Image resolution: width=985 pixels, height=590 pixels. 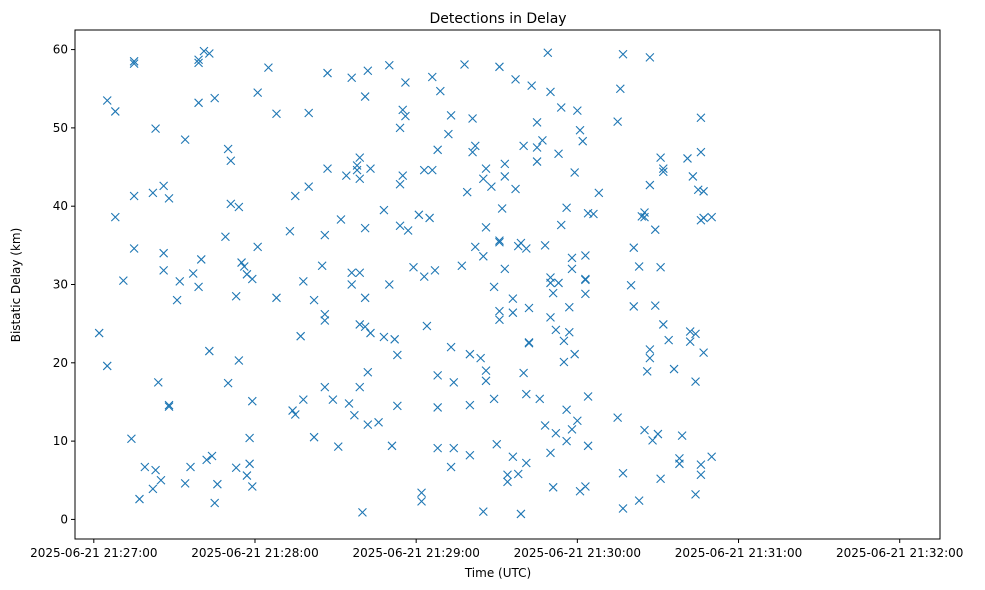 What do you see at coordinates (254, 553) in the screenshot?
I see `x-tick-label: 2025-06-21 21:28:00` at bounding box center [254, 553].